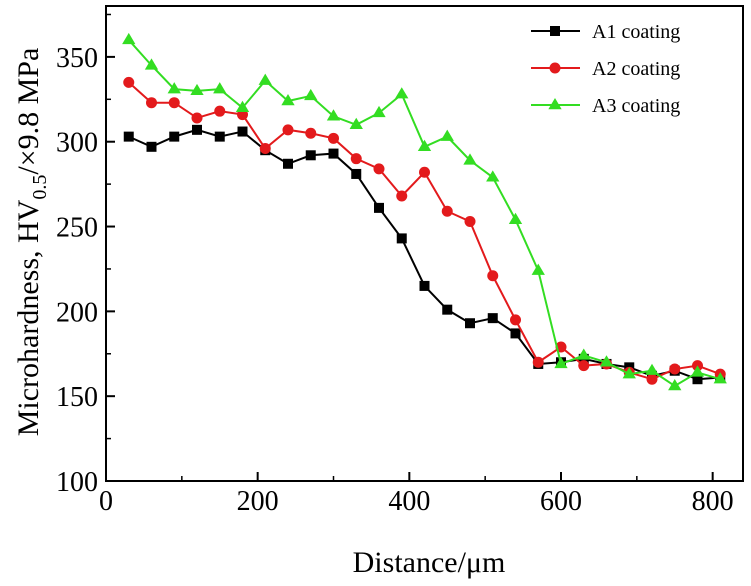 This screenshot has width=751, height=586. I want to click on y-axis-title-subscript: 0.5, so click(40, 187).